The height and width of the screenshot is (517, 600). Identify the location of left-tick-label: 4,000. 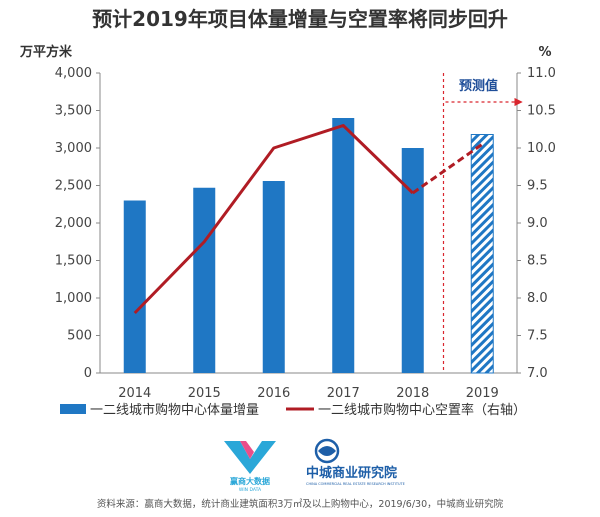
(73, 73).